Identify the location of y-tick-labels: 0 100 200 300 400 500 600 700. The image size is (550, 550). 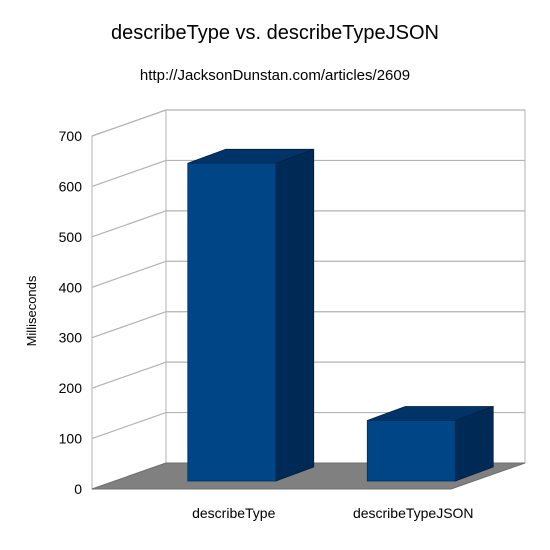
(71, 312).